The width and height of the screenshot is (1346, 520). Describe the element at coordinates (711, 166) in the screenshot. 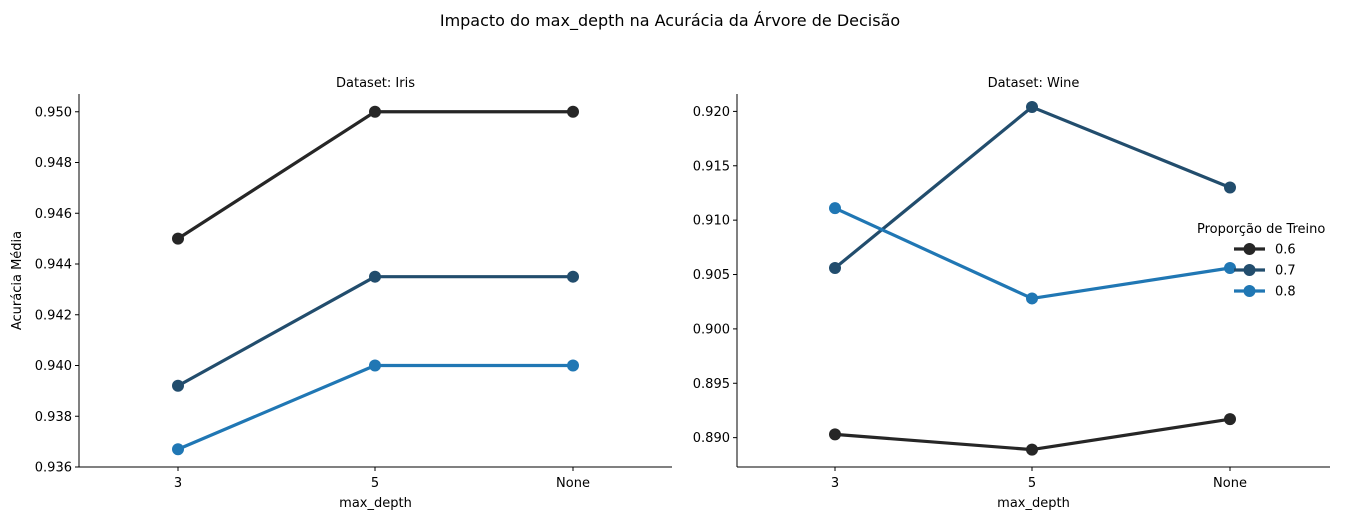

I see `y-tick-label: 0.915` at that location.